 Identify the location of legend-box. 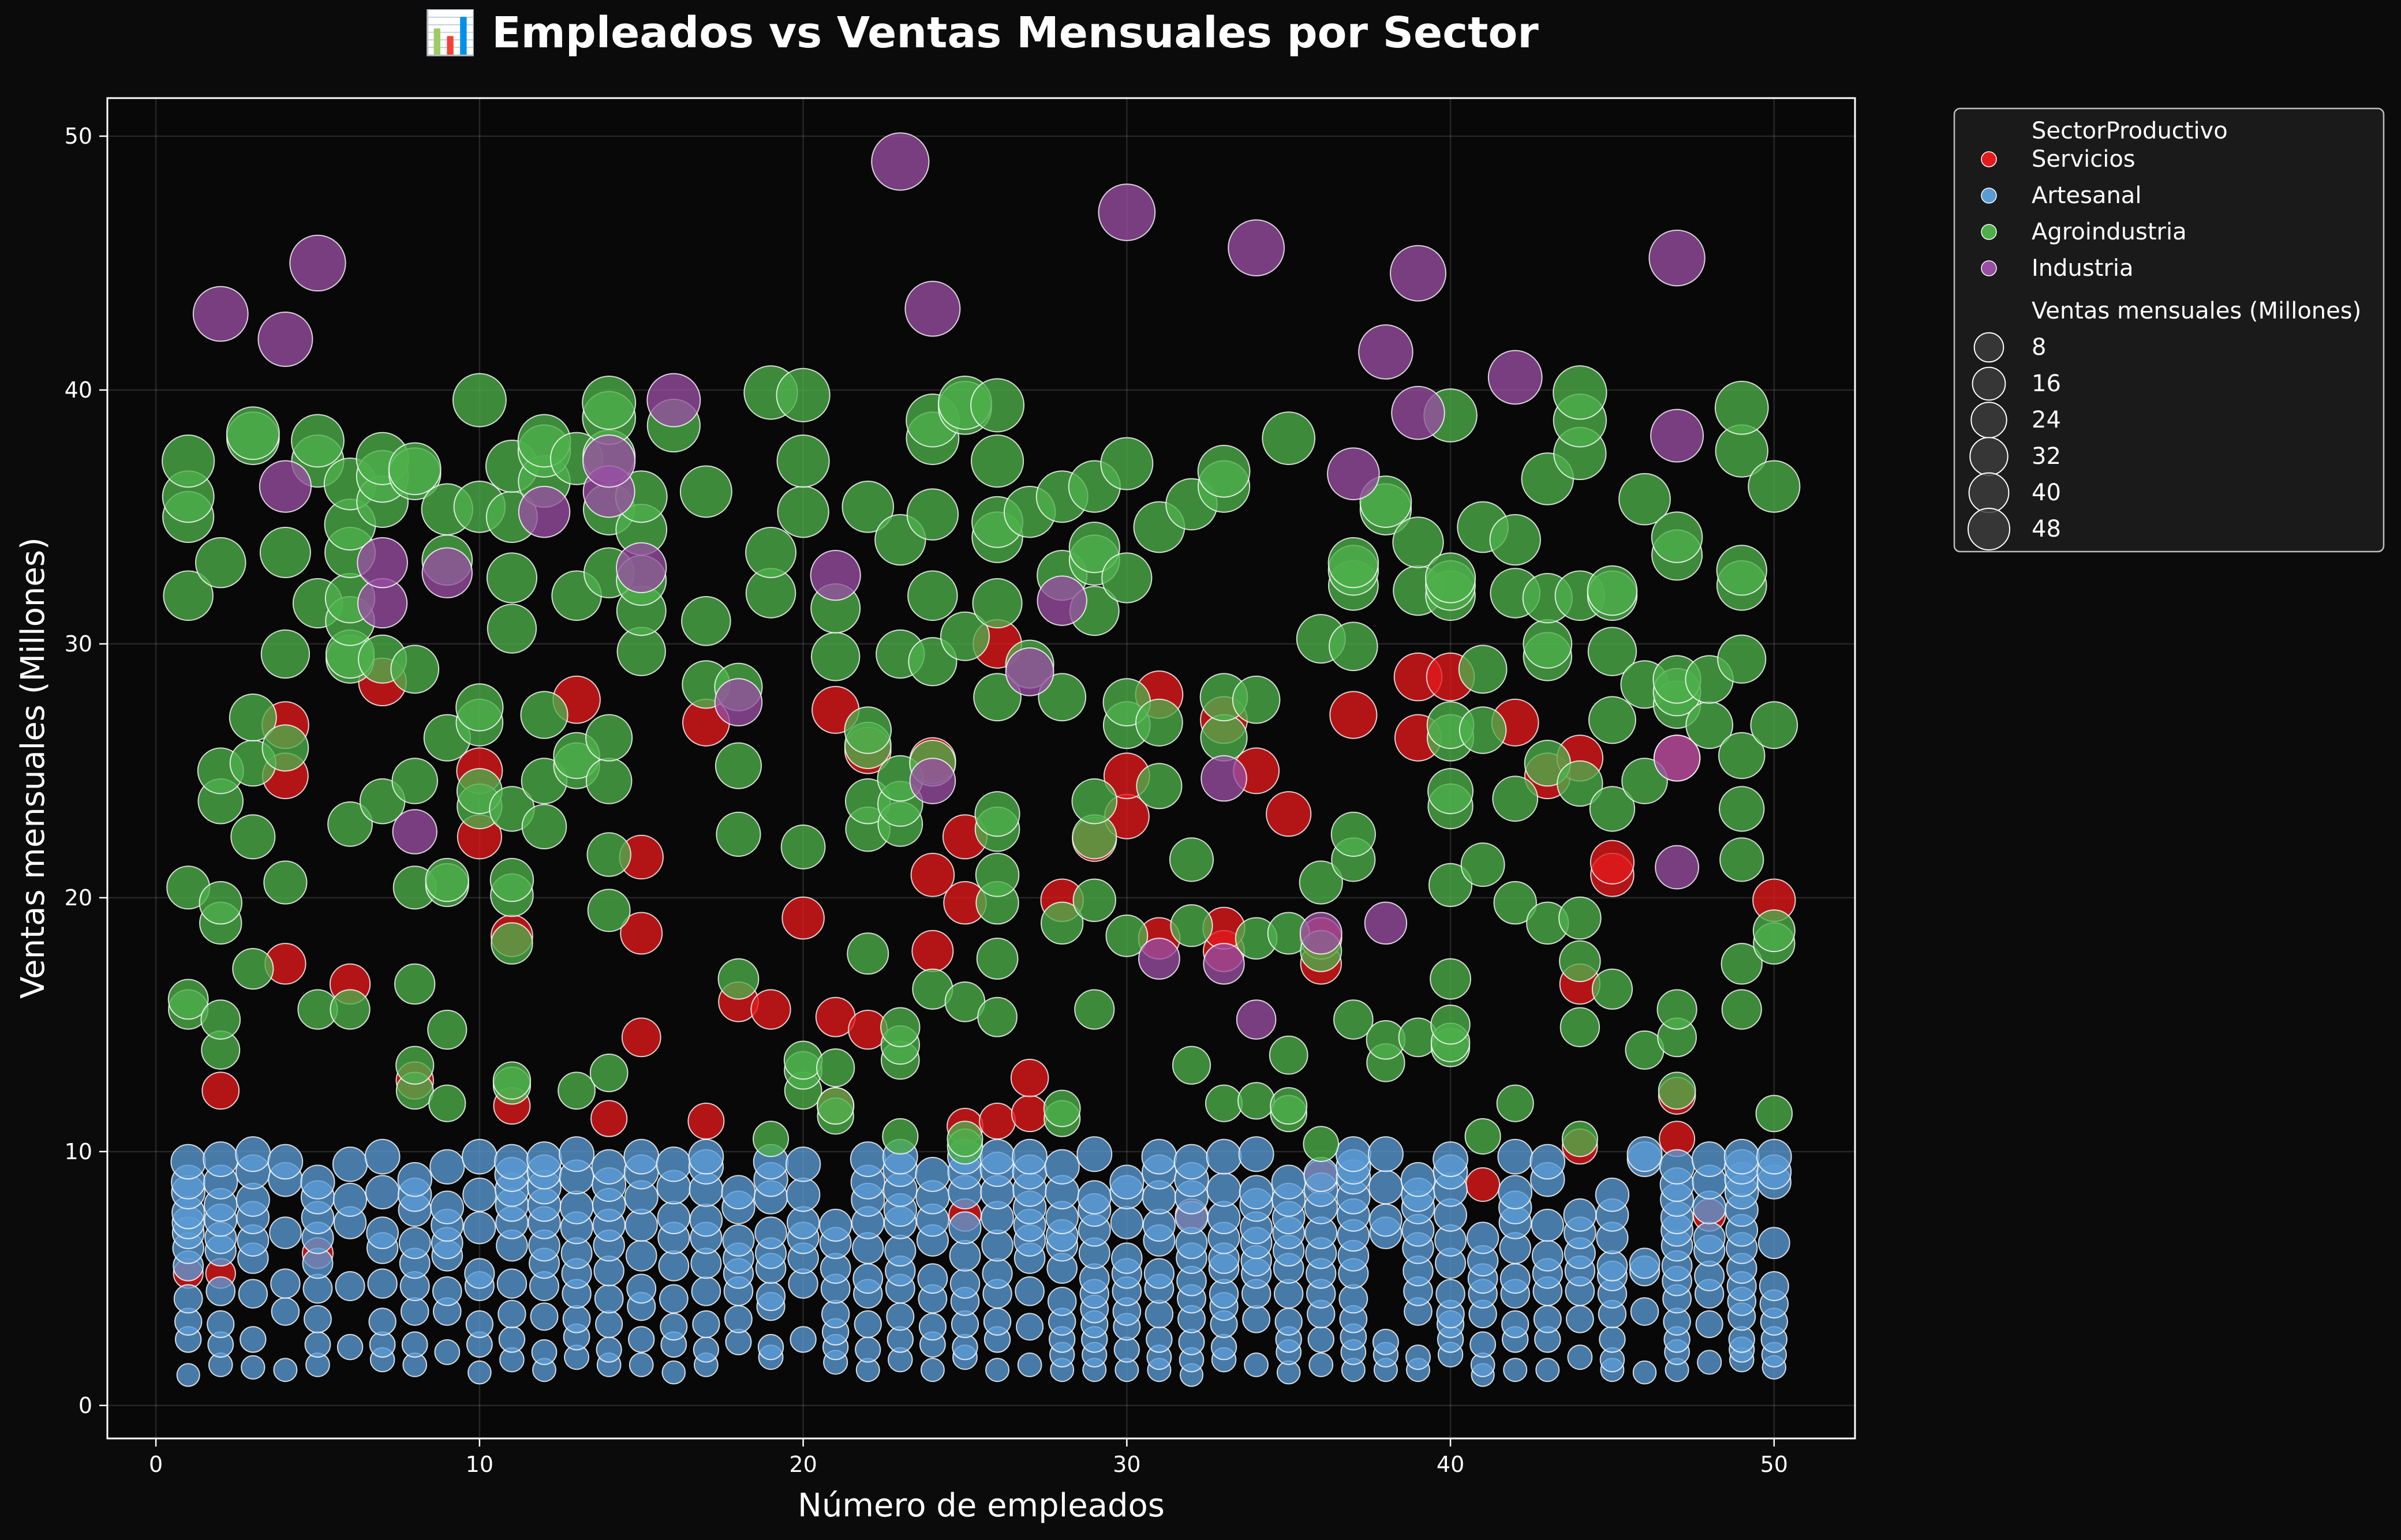
(2169, 330).